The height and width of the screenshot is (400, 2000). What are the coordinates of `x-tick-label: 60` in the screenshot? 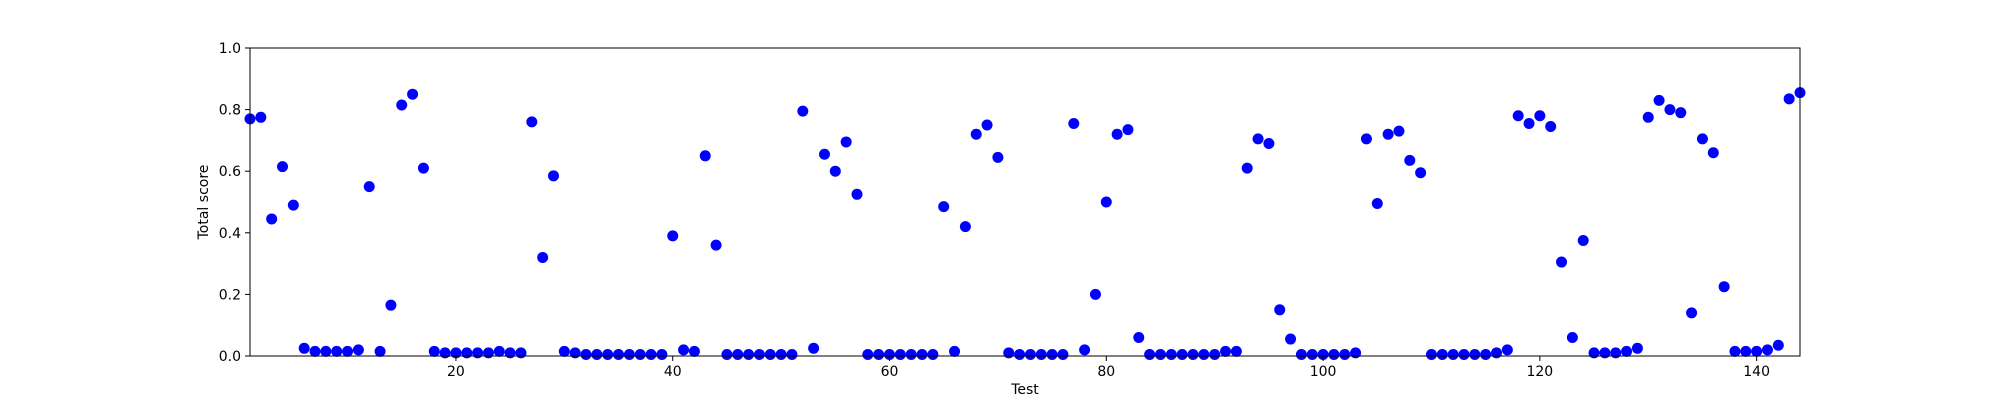 It's located at (890, 372).